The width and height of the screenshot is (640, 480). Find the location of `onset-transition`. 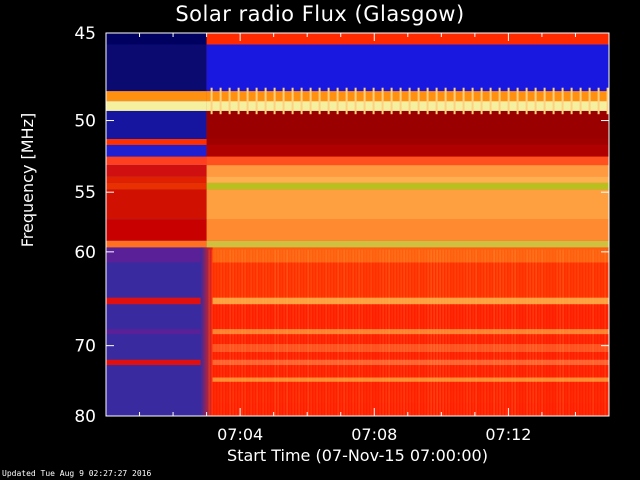

onset-transition is located at coordinates (206, 331).